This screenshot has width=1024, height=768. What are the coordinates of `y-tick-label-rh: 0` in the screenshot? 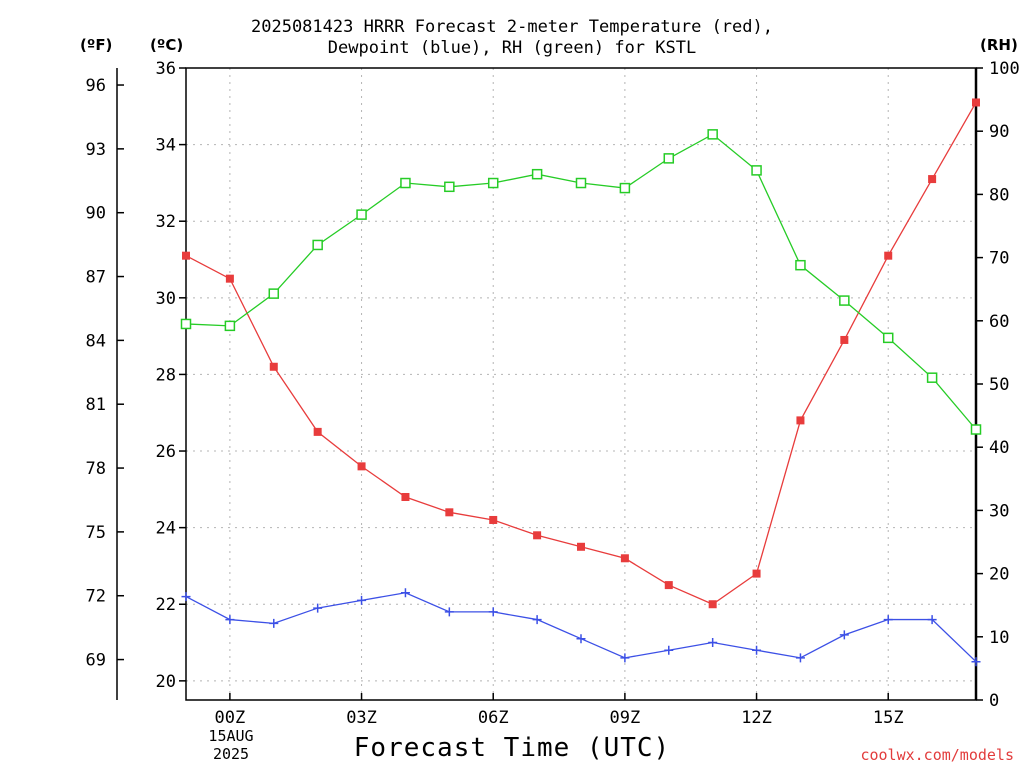 It's located at (994, 701).